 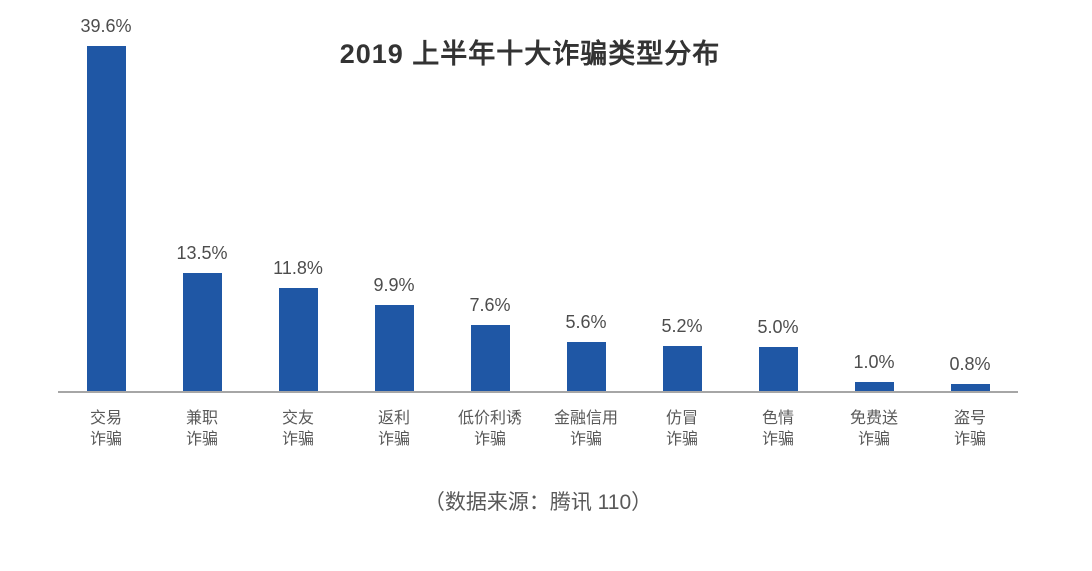 What do you see at coordinates (778, 195) in the screenshot?
I see `bar-slot: 5.0%` at bounding box center [778, 195].